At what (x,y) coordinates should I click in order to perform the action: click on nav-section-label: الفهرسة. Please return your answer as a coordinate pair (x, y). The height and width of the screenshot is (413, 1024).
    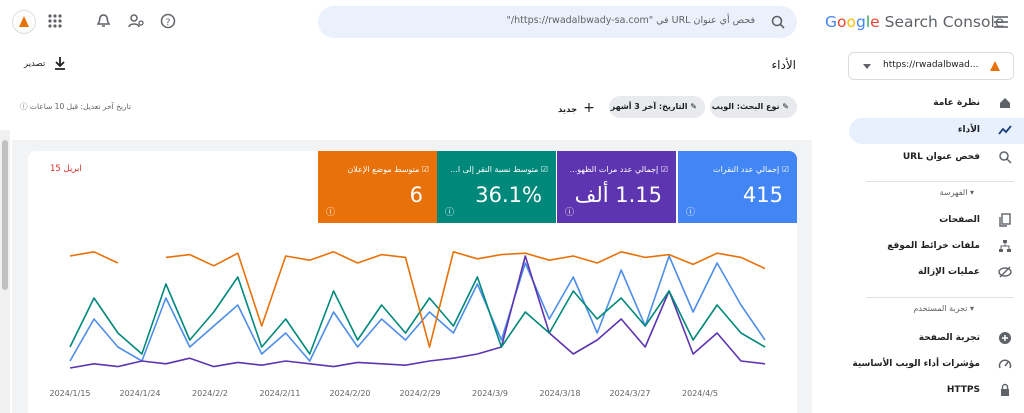
    Looking at the image, I should click on (953, 192).